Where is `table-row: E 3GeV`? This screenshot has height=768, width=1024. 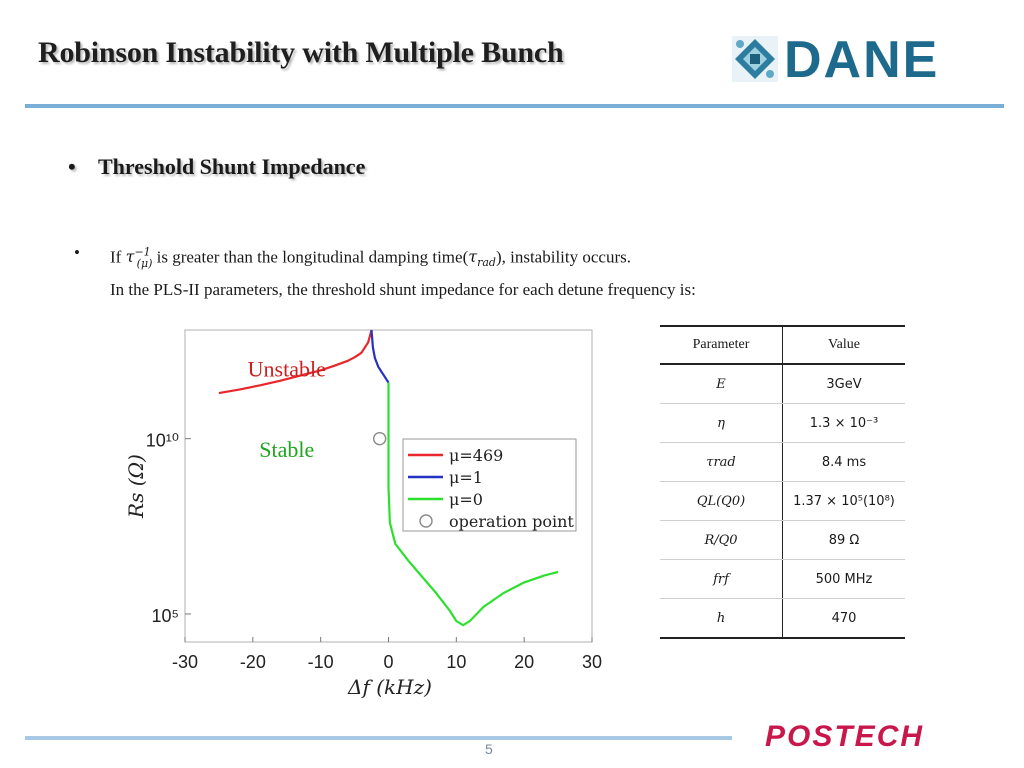
table-row: E 3GeV is located at coordinates (782, 384).